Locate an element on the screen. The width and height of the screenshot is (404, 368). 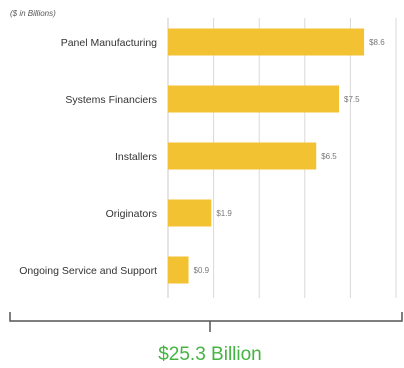
category-label: Systems Financiers is located at coordinates (111, 100).